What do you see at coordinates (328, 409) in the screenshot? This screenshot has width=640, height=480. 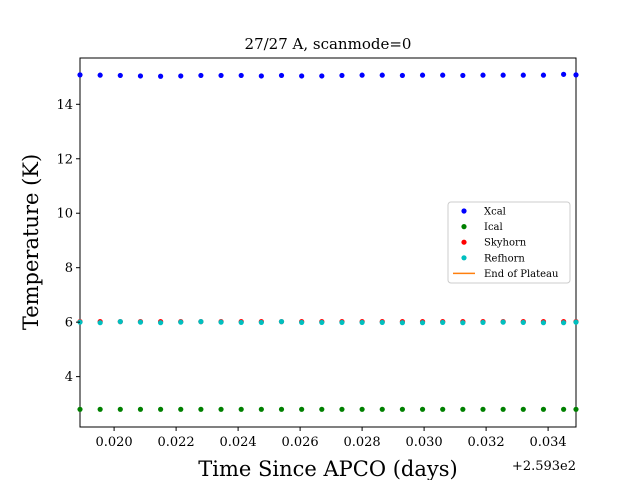 I see `series-ical` at bounding box center [328, 409].